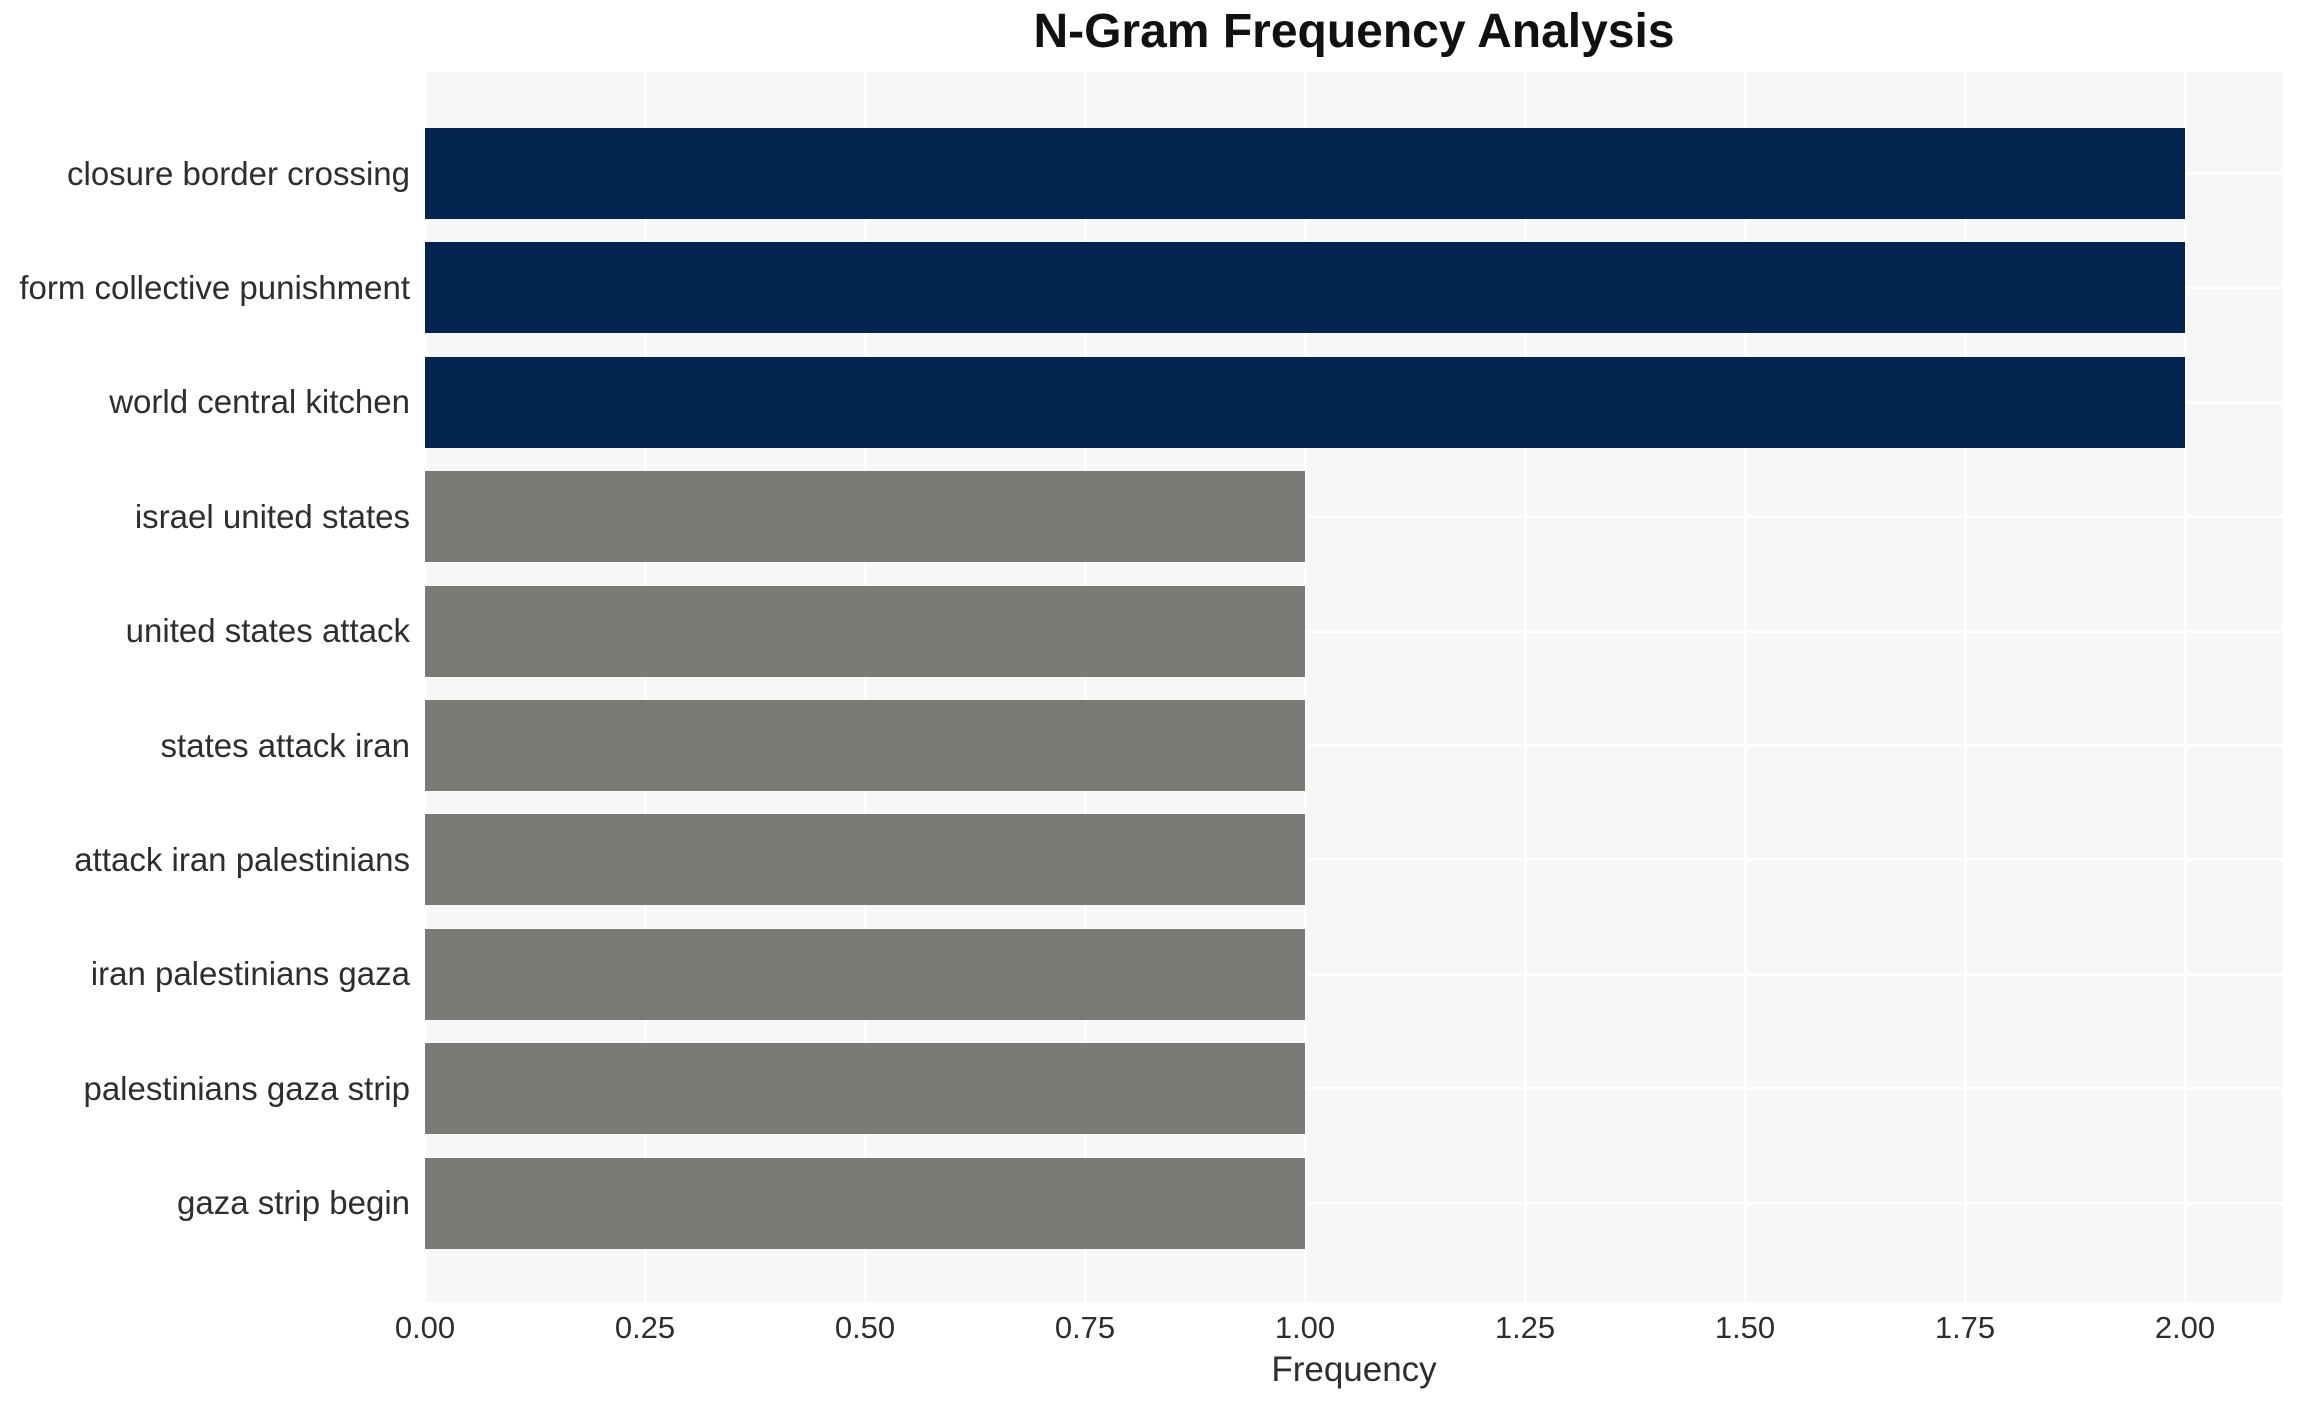 The height and width of the screenshot is (1402, 2304). Describe the element at coordinates (293, 1203) in the screenshot. I see `y-category-label: gaza strip begin` at that location.